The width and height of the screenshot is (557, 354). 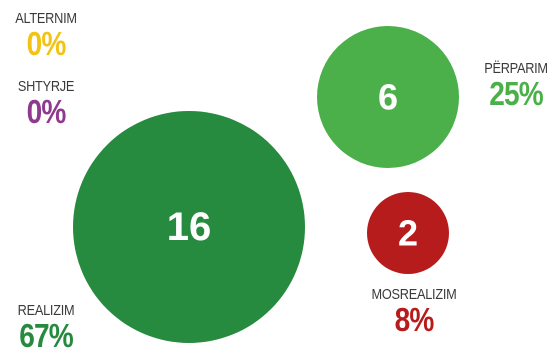 I want to click on bubble-value-mosrealizim: 2, so click(x=408, y=233).